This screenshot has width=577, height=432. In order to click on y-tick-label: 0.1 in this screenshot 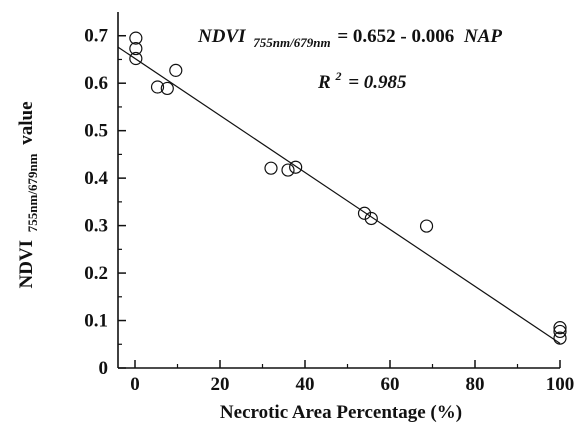, I will do `click(96, 321)`.